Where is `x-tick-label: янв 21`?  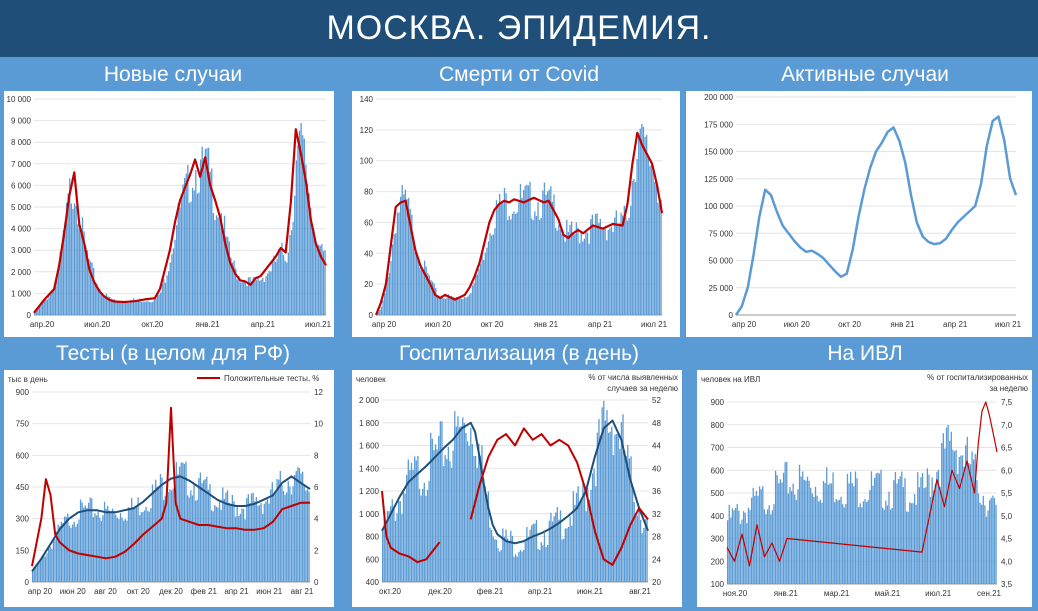
x-tick-label: янв 21 is located at coordinates (546, 324).